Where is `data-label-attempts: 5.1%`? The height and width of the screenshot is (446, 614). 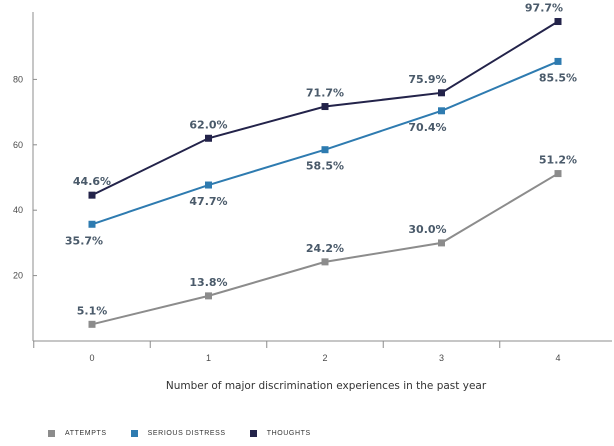
data-label-attempts: 5.1% is located at coordinates (92, 310).